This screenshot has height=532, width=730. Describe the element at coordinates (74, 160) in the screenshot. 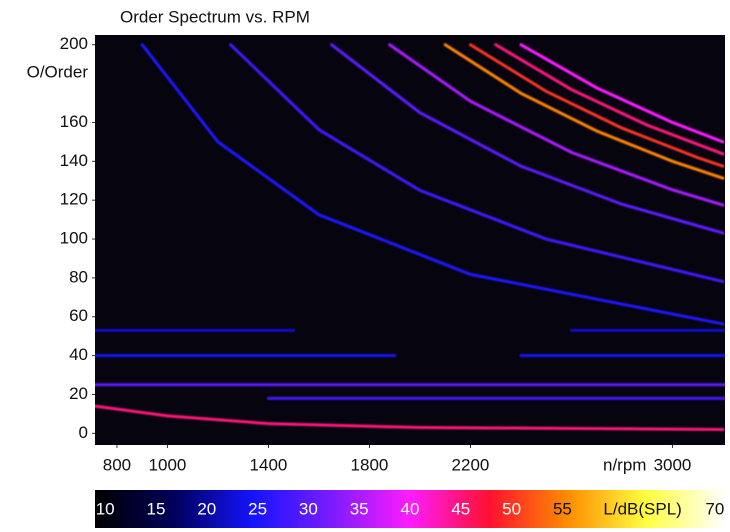

I see `y-tick-label: 140` at that location.